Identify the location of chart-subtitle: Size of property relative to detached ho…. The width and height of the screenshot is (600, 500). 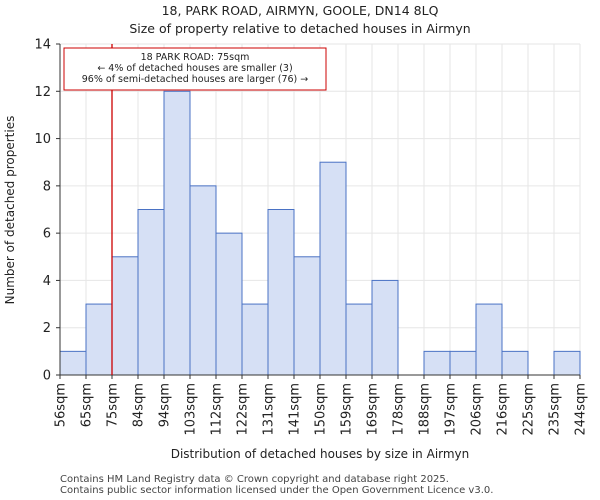
(300, 28).